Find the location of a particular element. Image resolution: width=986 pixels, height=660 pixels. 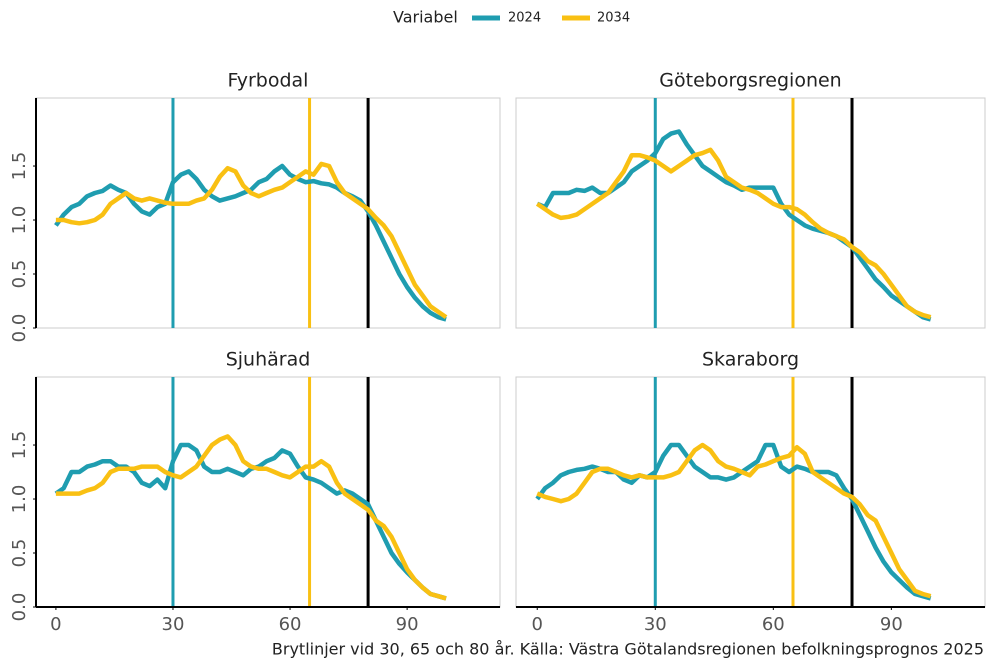

panel-title: Göteborgsregionen is located at coordinates (750, 81).